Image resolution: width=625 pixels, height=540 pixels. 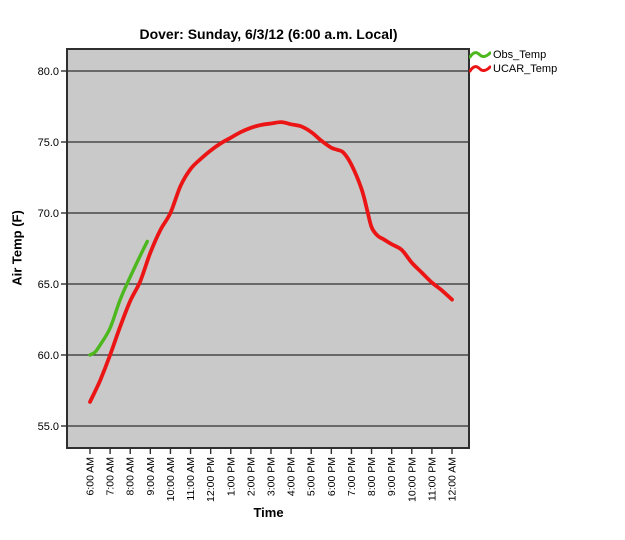 I want to click on x-tick-label: 10:00 PM, so click(x=412, y=479).